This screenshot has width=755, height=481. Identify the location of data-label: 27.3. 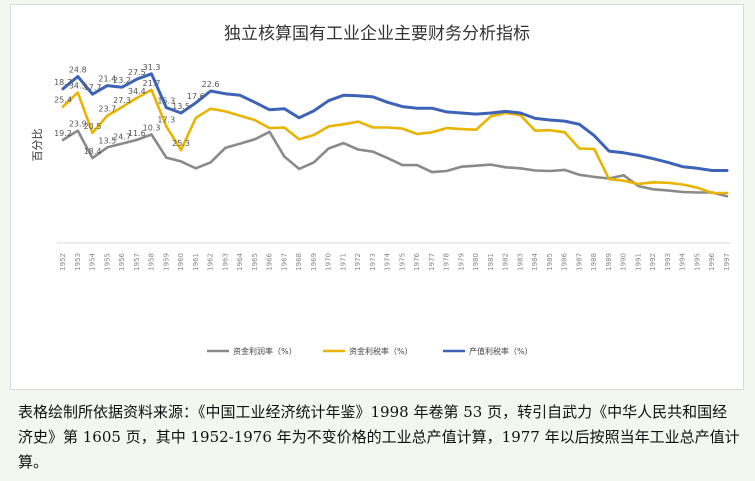
(122, 100).